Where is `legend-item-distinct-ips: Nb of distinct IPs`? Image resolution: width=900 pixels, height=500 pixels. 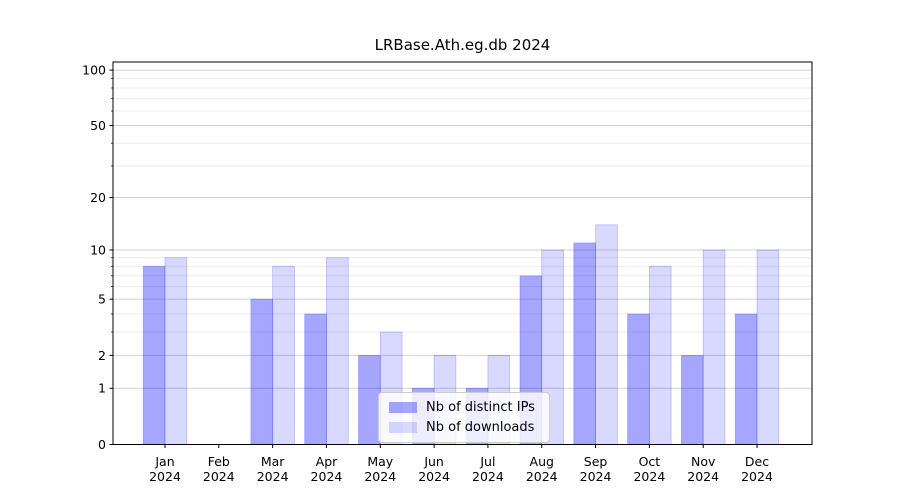 legend-item-distinct-ips: Nb of distinct IPs is located at coordinates (464, 407).